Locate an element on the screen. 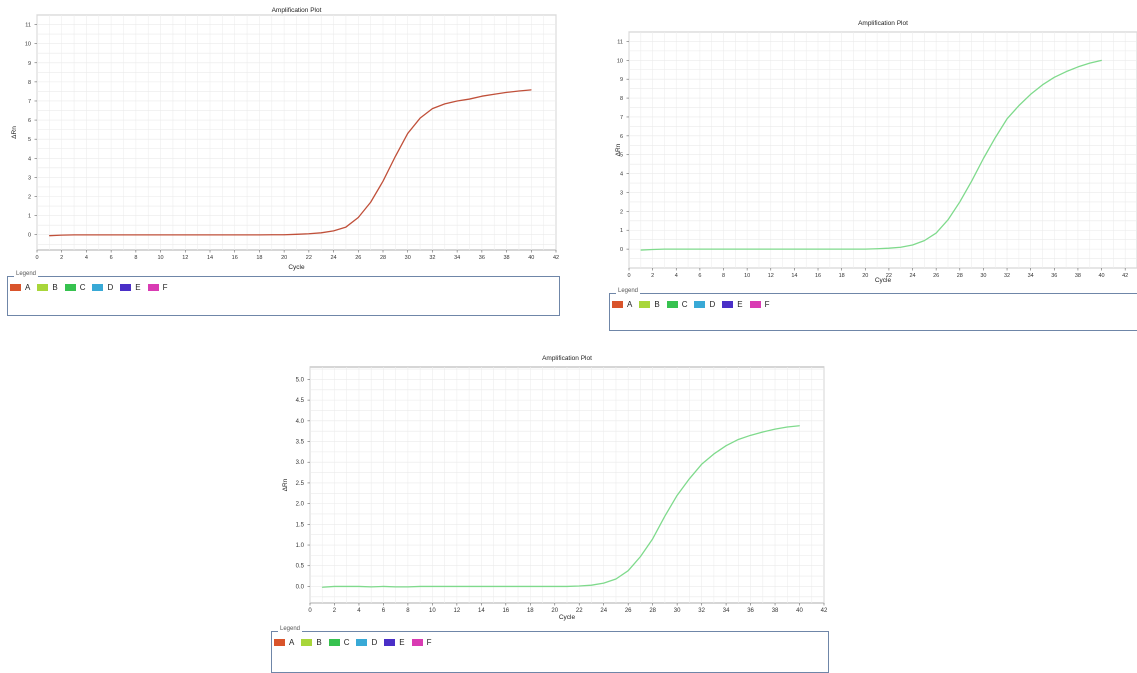 The width and height of the screenshot is (1137, 673). x-tick-label: 2 is located at coordinates (61, 258).